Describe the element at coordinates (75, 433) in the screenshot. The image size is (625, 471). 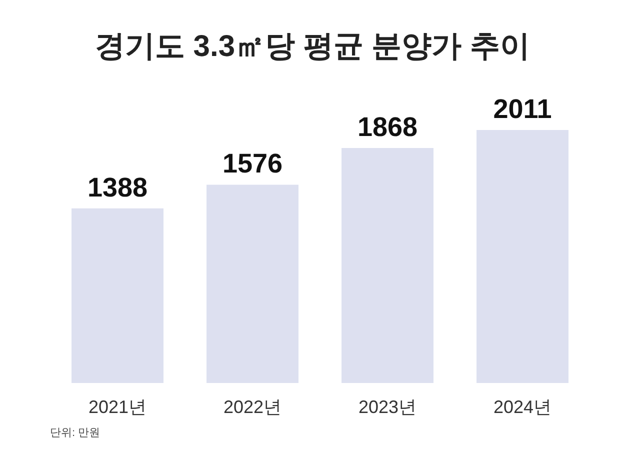
I see `annotation: 단위: 만원` at that location.